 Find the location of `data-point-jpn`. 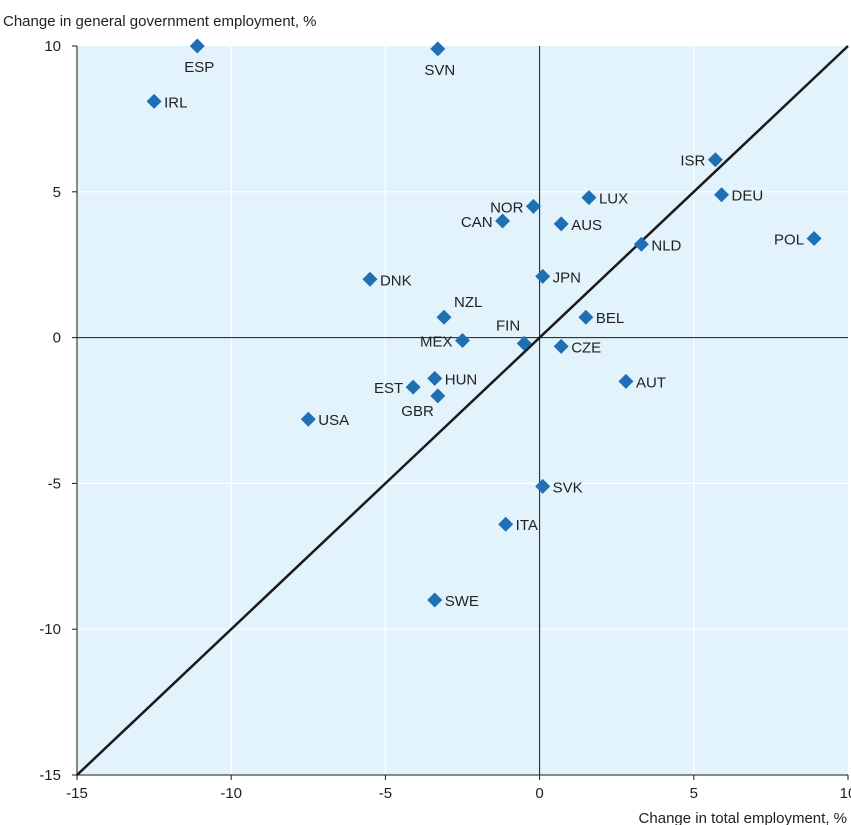

data-point-jpn is located at coordinates (543, 276).